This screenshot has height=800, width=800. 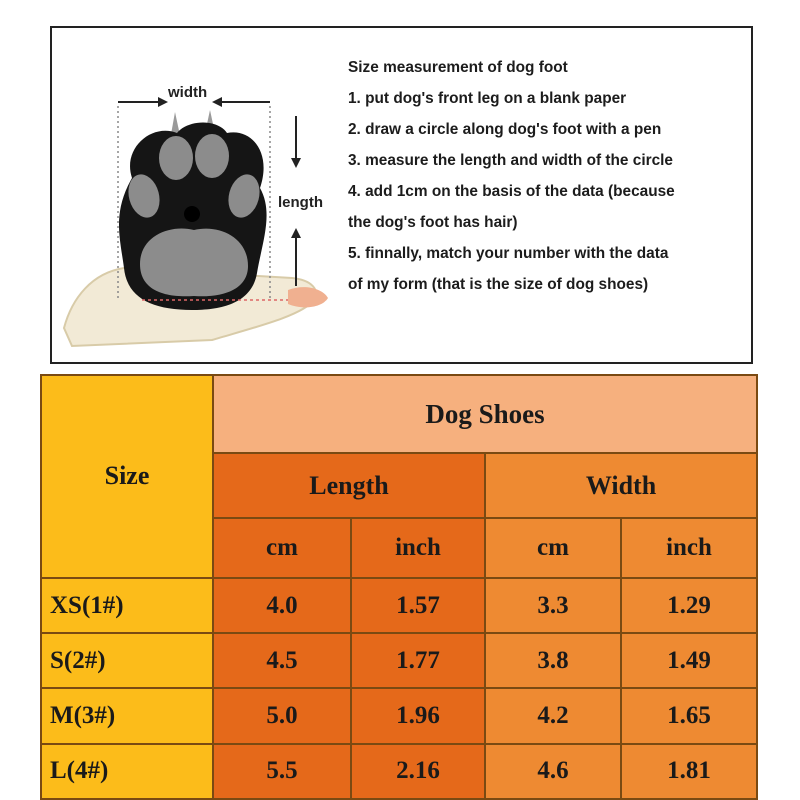 I want to click on table-row: S(2#) 4.5 1.77 3.8 1.49, so click(x=399, y=661).